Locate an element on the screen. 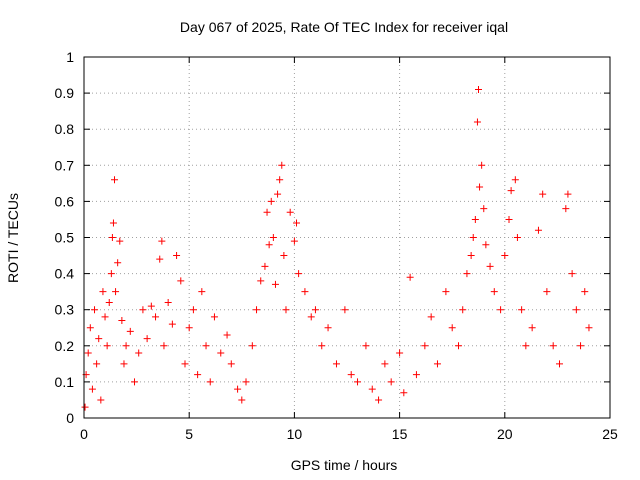  x-tick-label: 20 is located at coordinates (505, 434).